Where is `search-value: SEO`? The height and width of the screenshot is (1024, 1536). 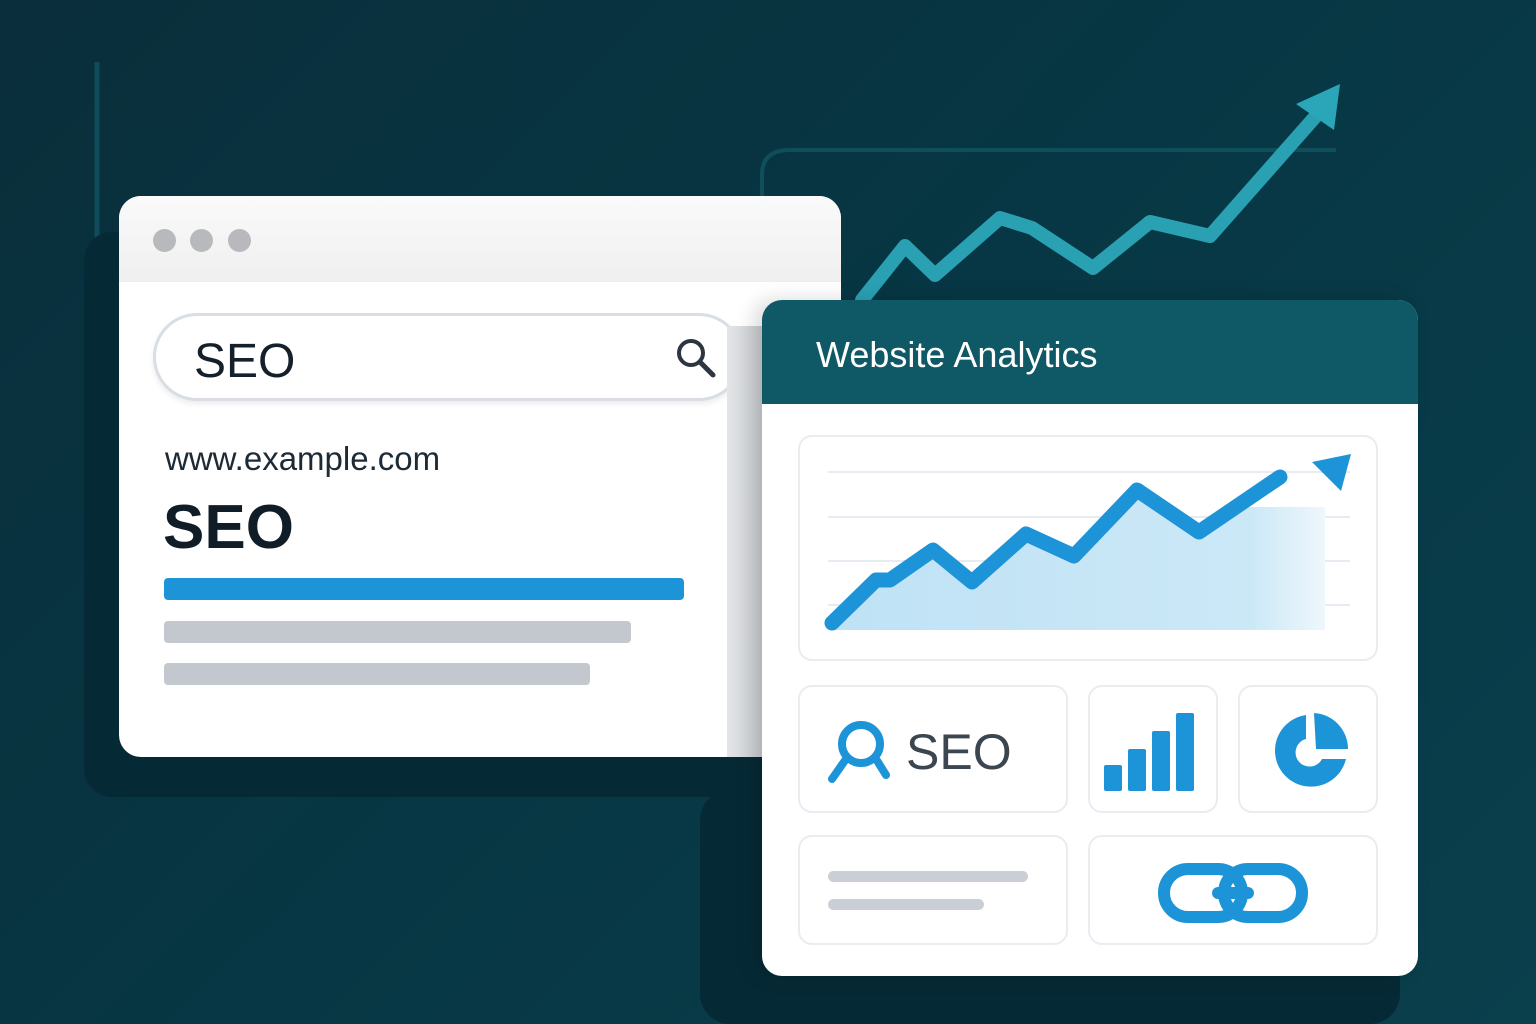 search-value: SEO is located at coordinates (245, 361).